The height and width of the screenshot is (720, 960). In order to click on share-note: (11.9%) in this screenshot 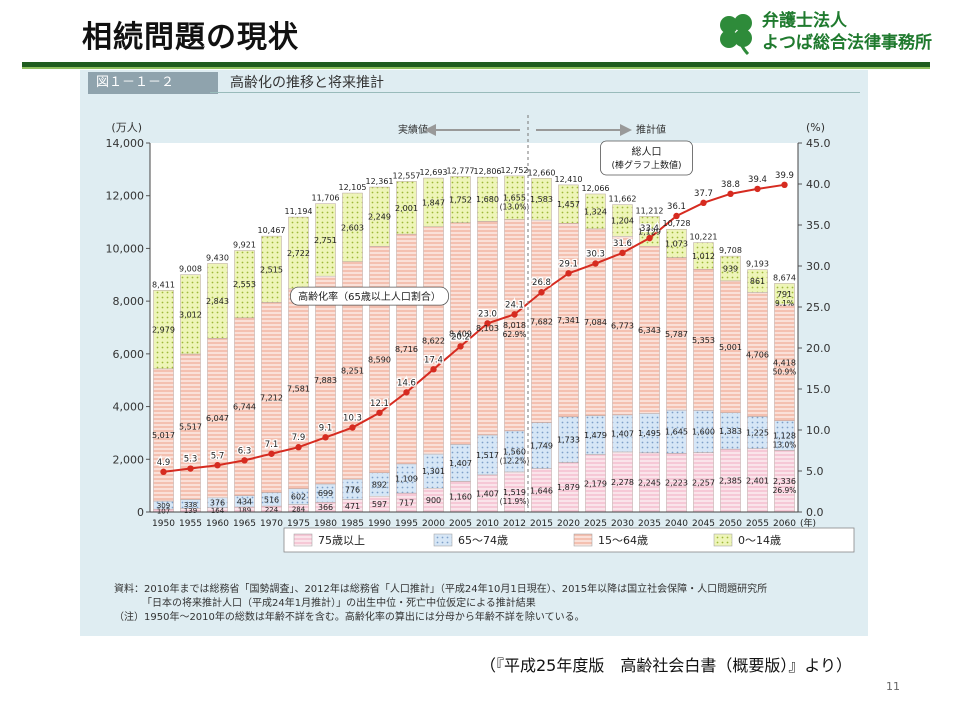, I will do `click(515, 501)`.